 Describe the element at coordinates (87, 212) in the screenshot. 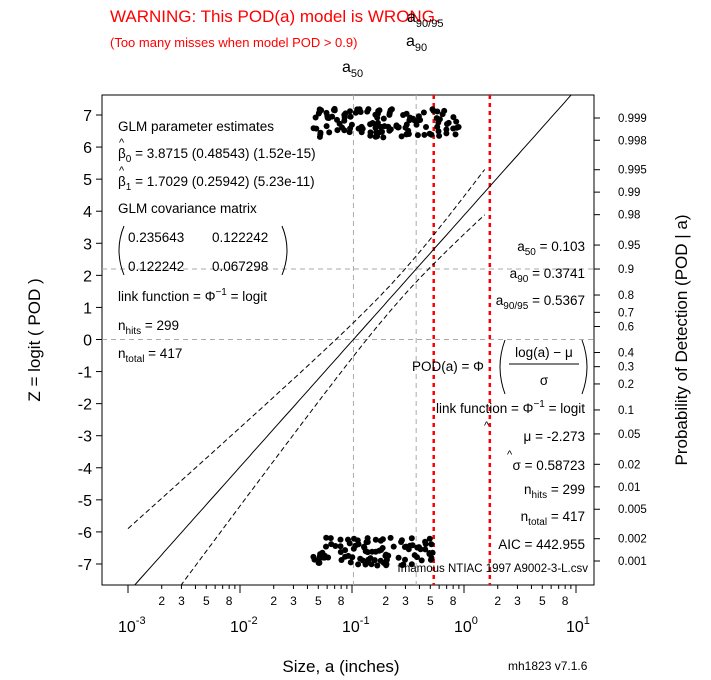

I see `y-tick-label: 4` at that location.